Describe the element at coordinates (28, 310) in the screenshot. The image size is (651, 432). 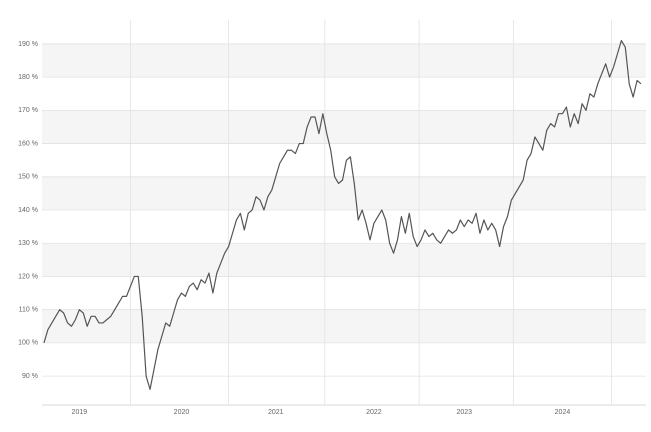
I see `y-tick-label: 110 %` at that location.